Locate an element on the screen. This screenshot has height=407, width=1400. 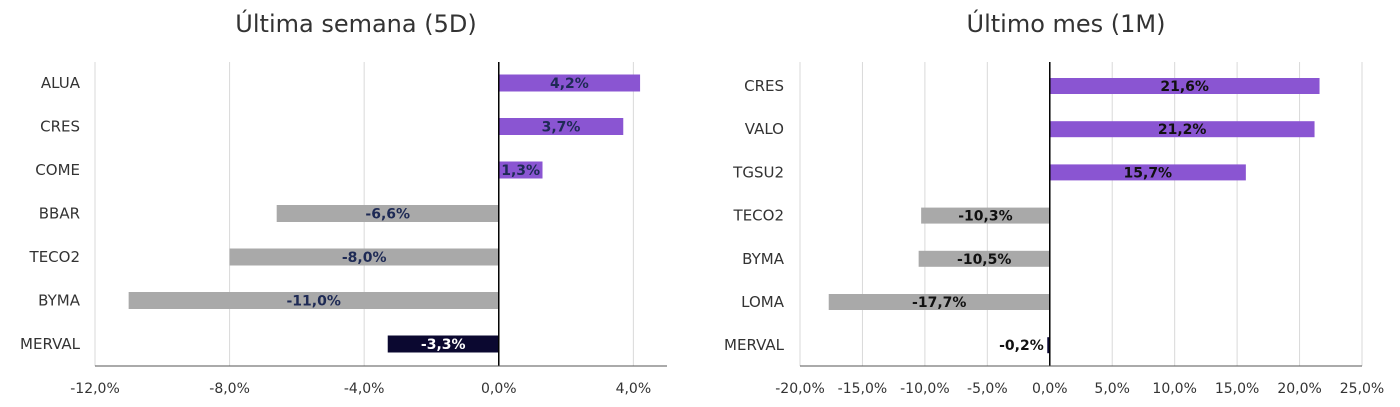
data-label: 21,2% is located at coordinates (1182, 130).